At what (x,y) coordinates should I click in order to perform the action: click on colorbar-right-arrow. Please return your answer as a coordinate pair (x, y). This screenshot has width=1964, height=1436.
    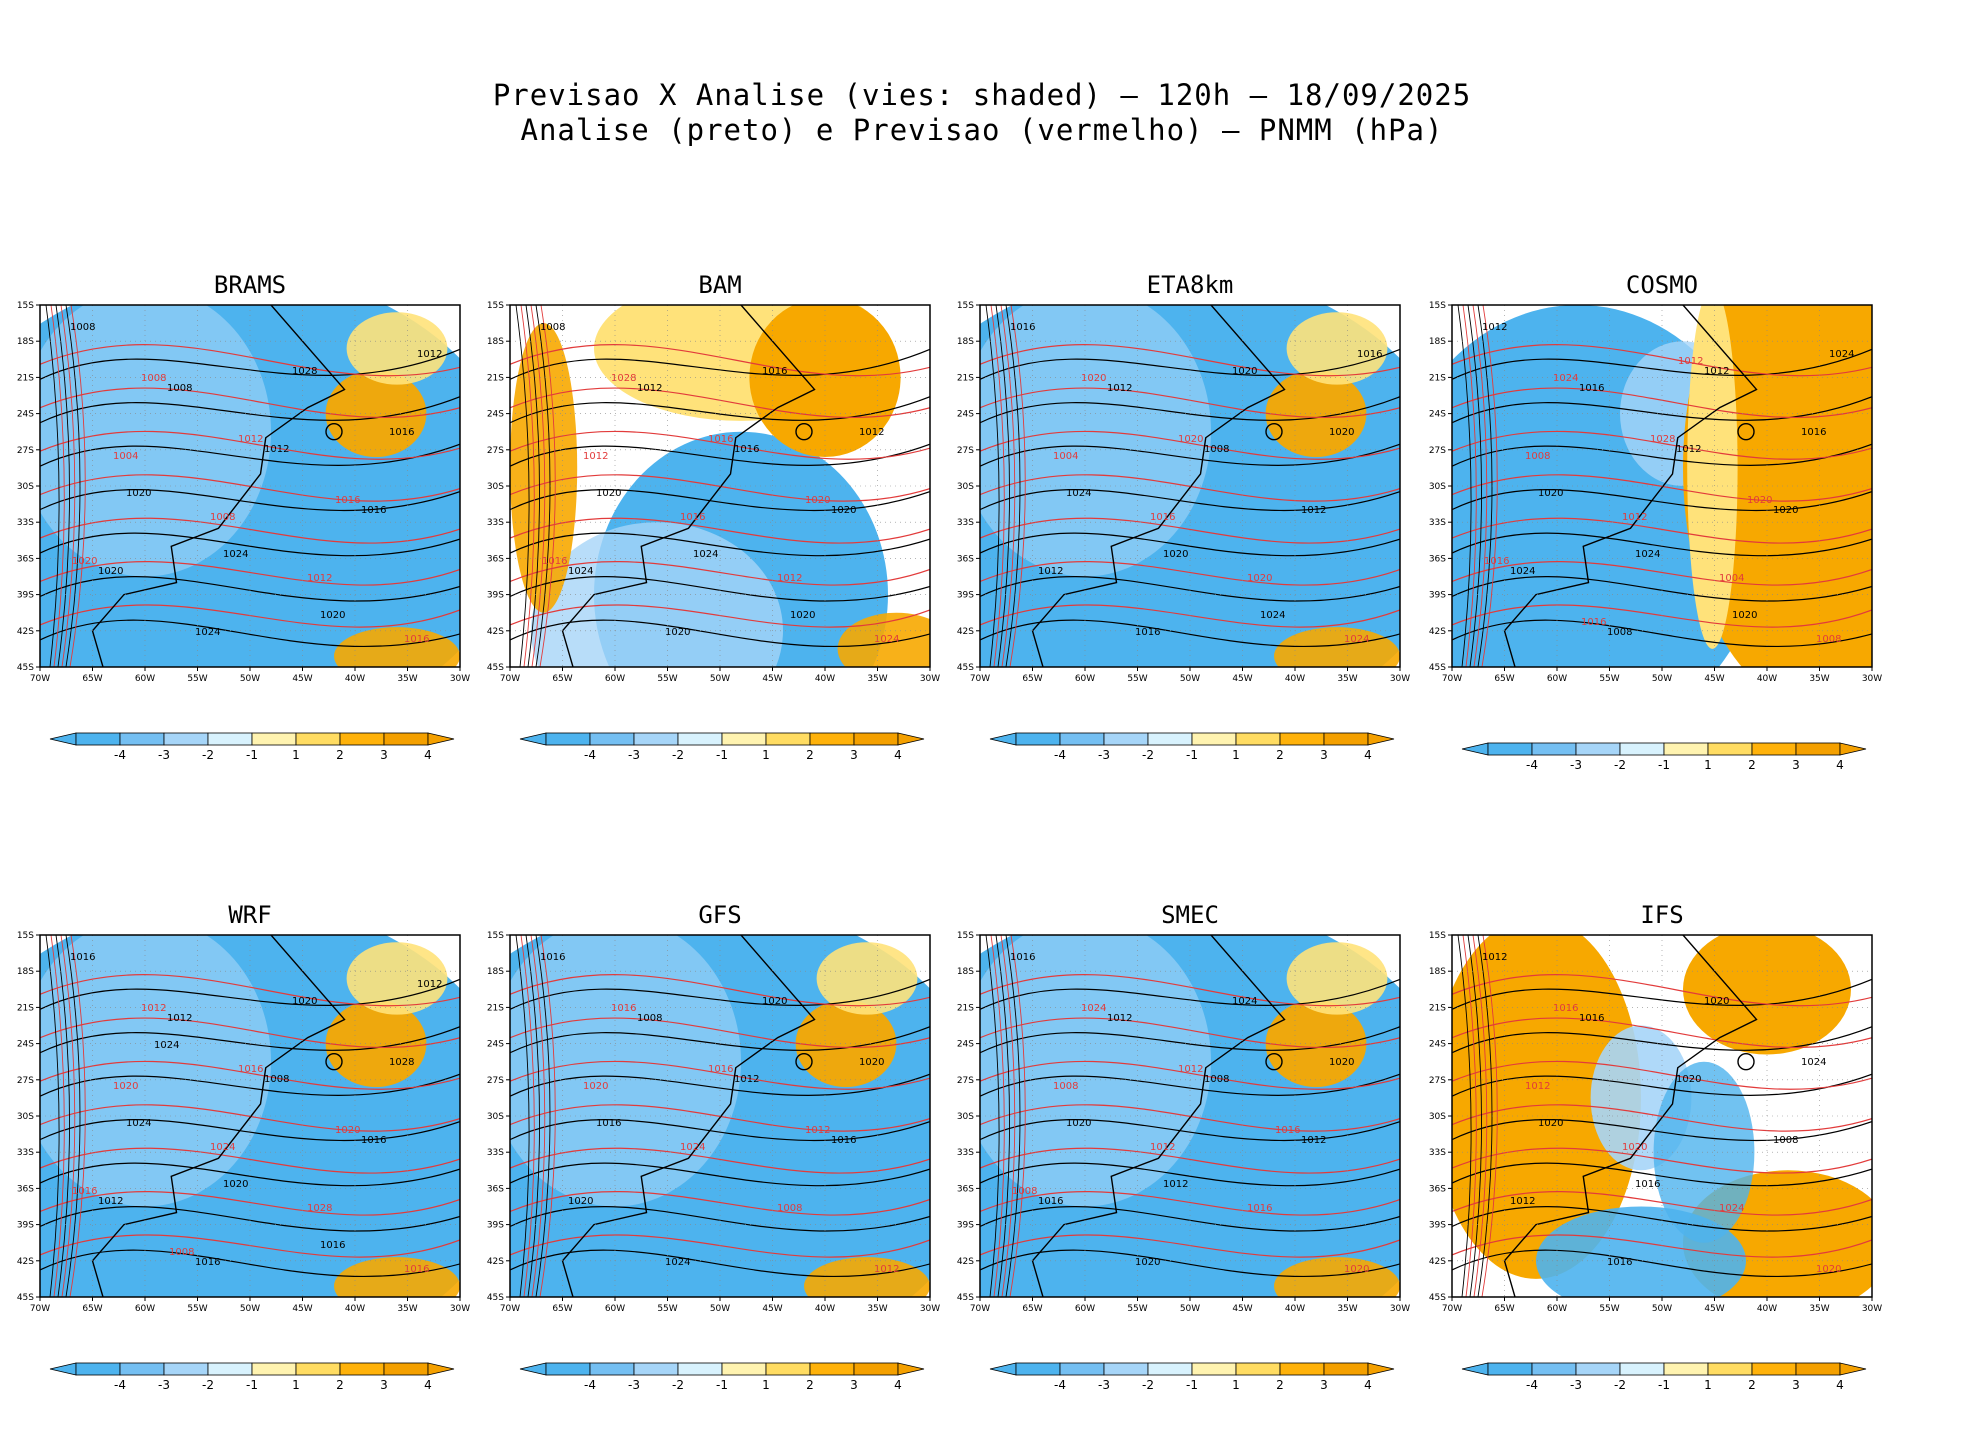
    Looking at the image, I should click on (1853, 1369).